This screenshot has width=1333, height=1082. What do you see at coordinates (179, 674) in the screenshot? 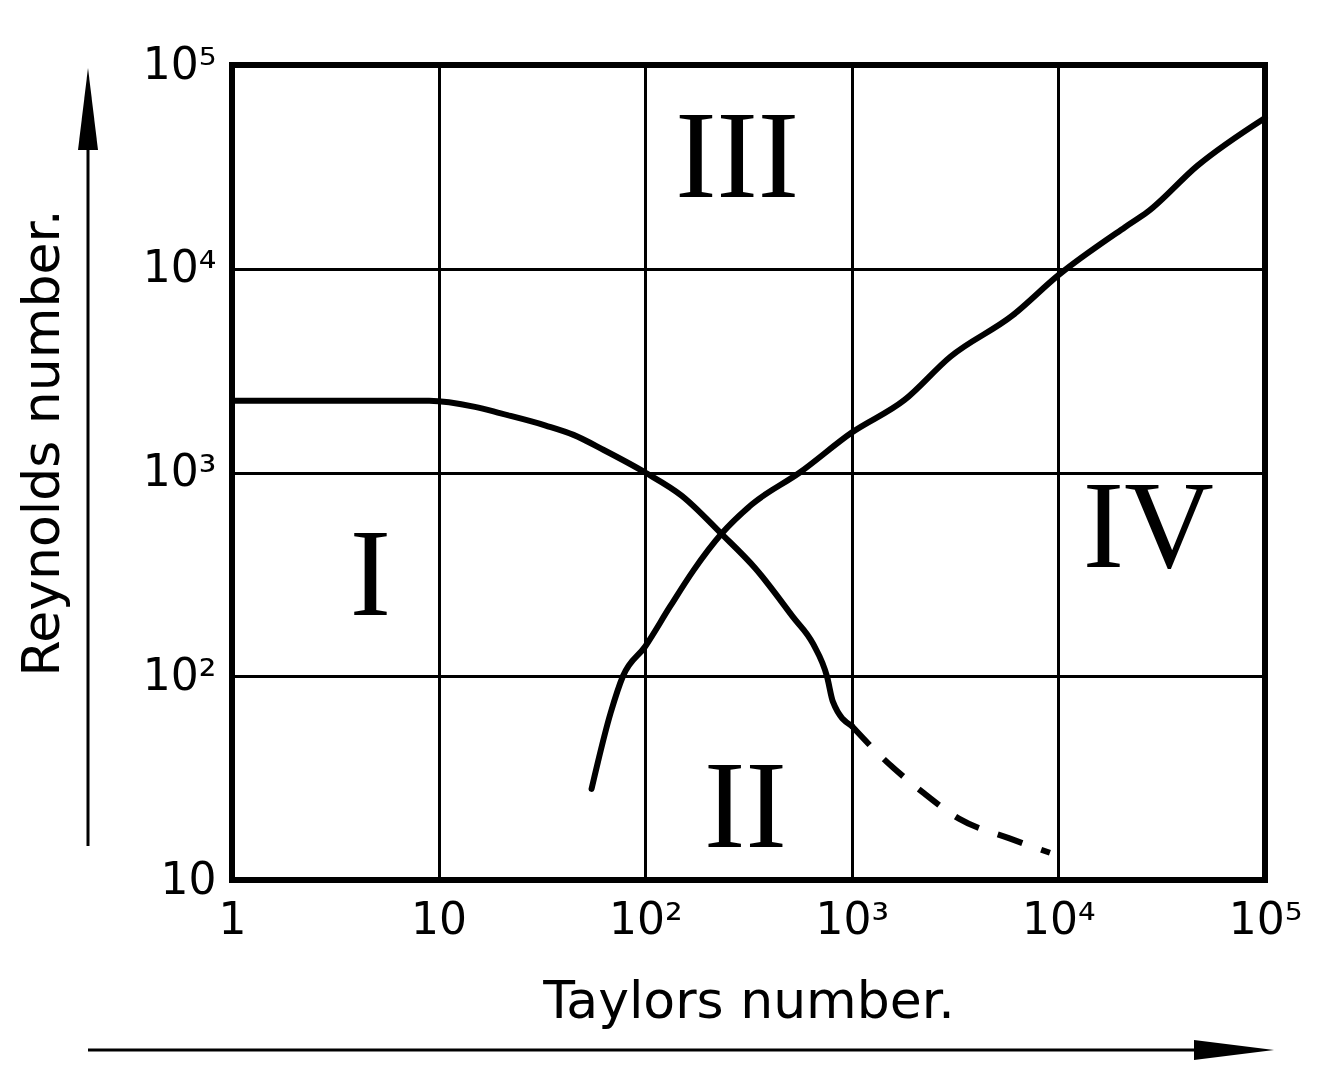
I see `y-tick-label: 10²` at bounding box center [179, 674].